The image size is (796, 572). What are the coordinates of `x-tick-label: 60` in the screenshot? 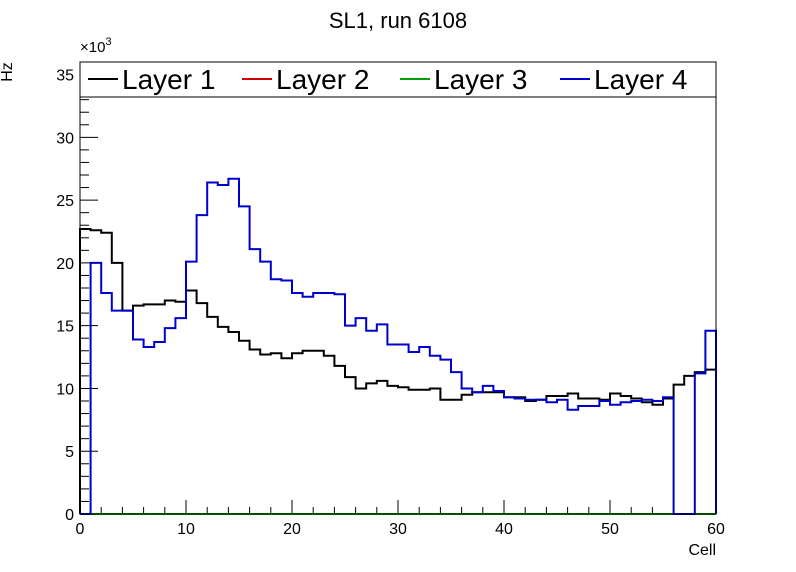 It's located at (716, 529).